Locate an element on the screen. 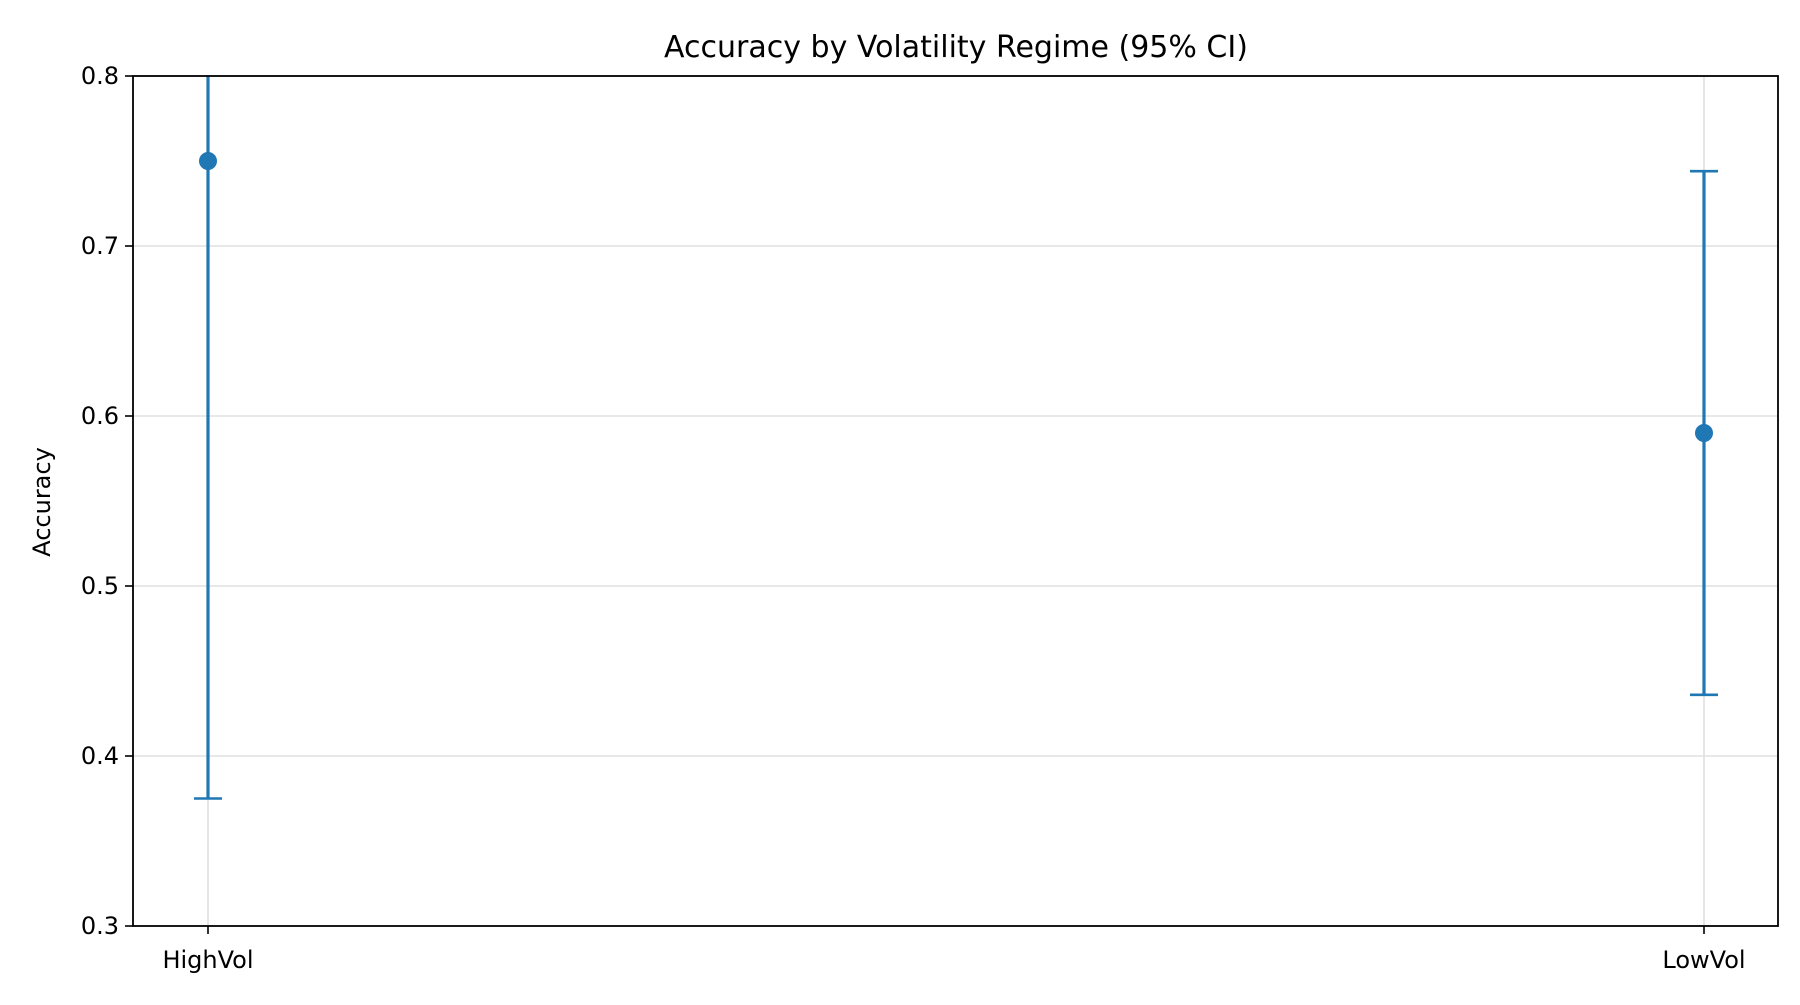 This screenshot has width=1800, height=1005. y-tick-label: 0.5 is located at coordinates (100, 586).